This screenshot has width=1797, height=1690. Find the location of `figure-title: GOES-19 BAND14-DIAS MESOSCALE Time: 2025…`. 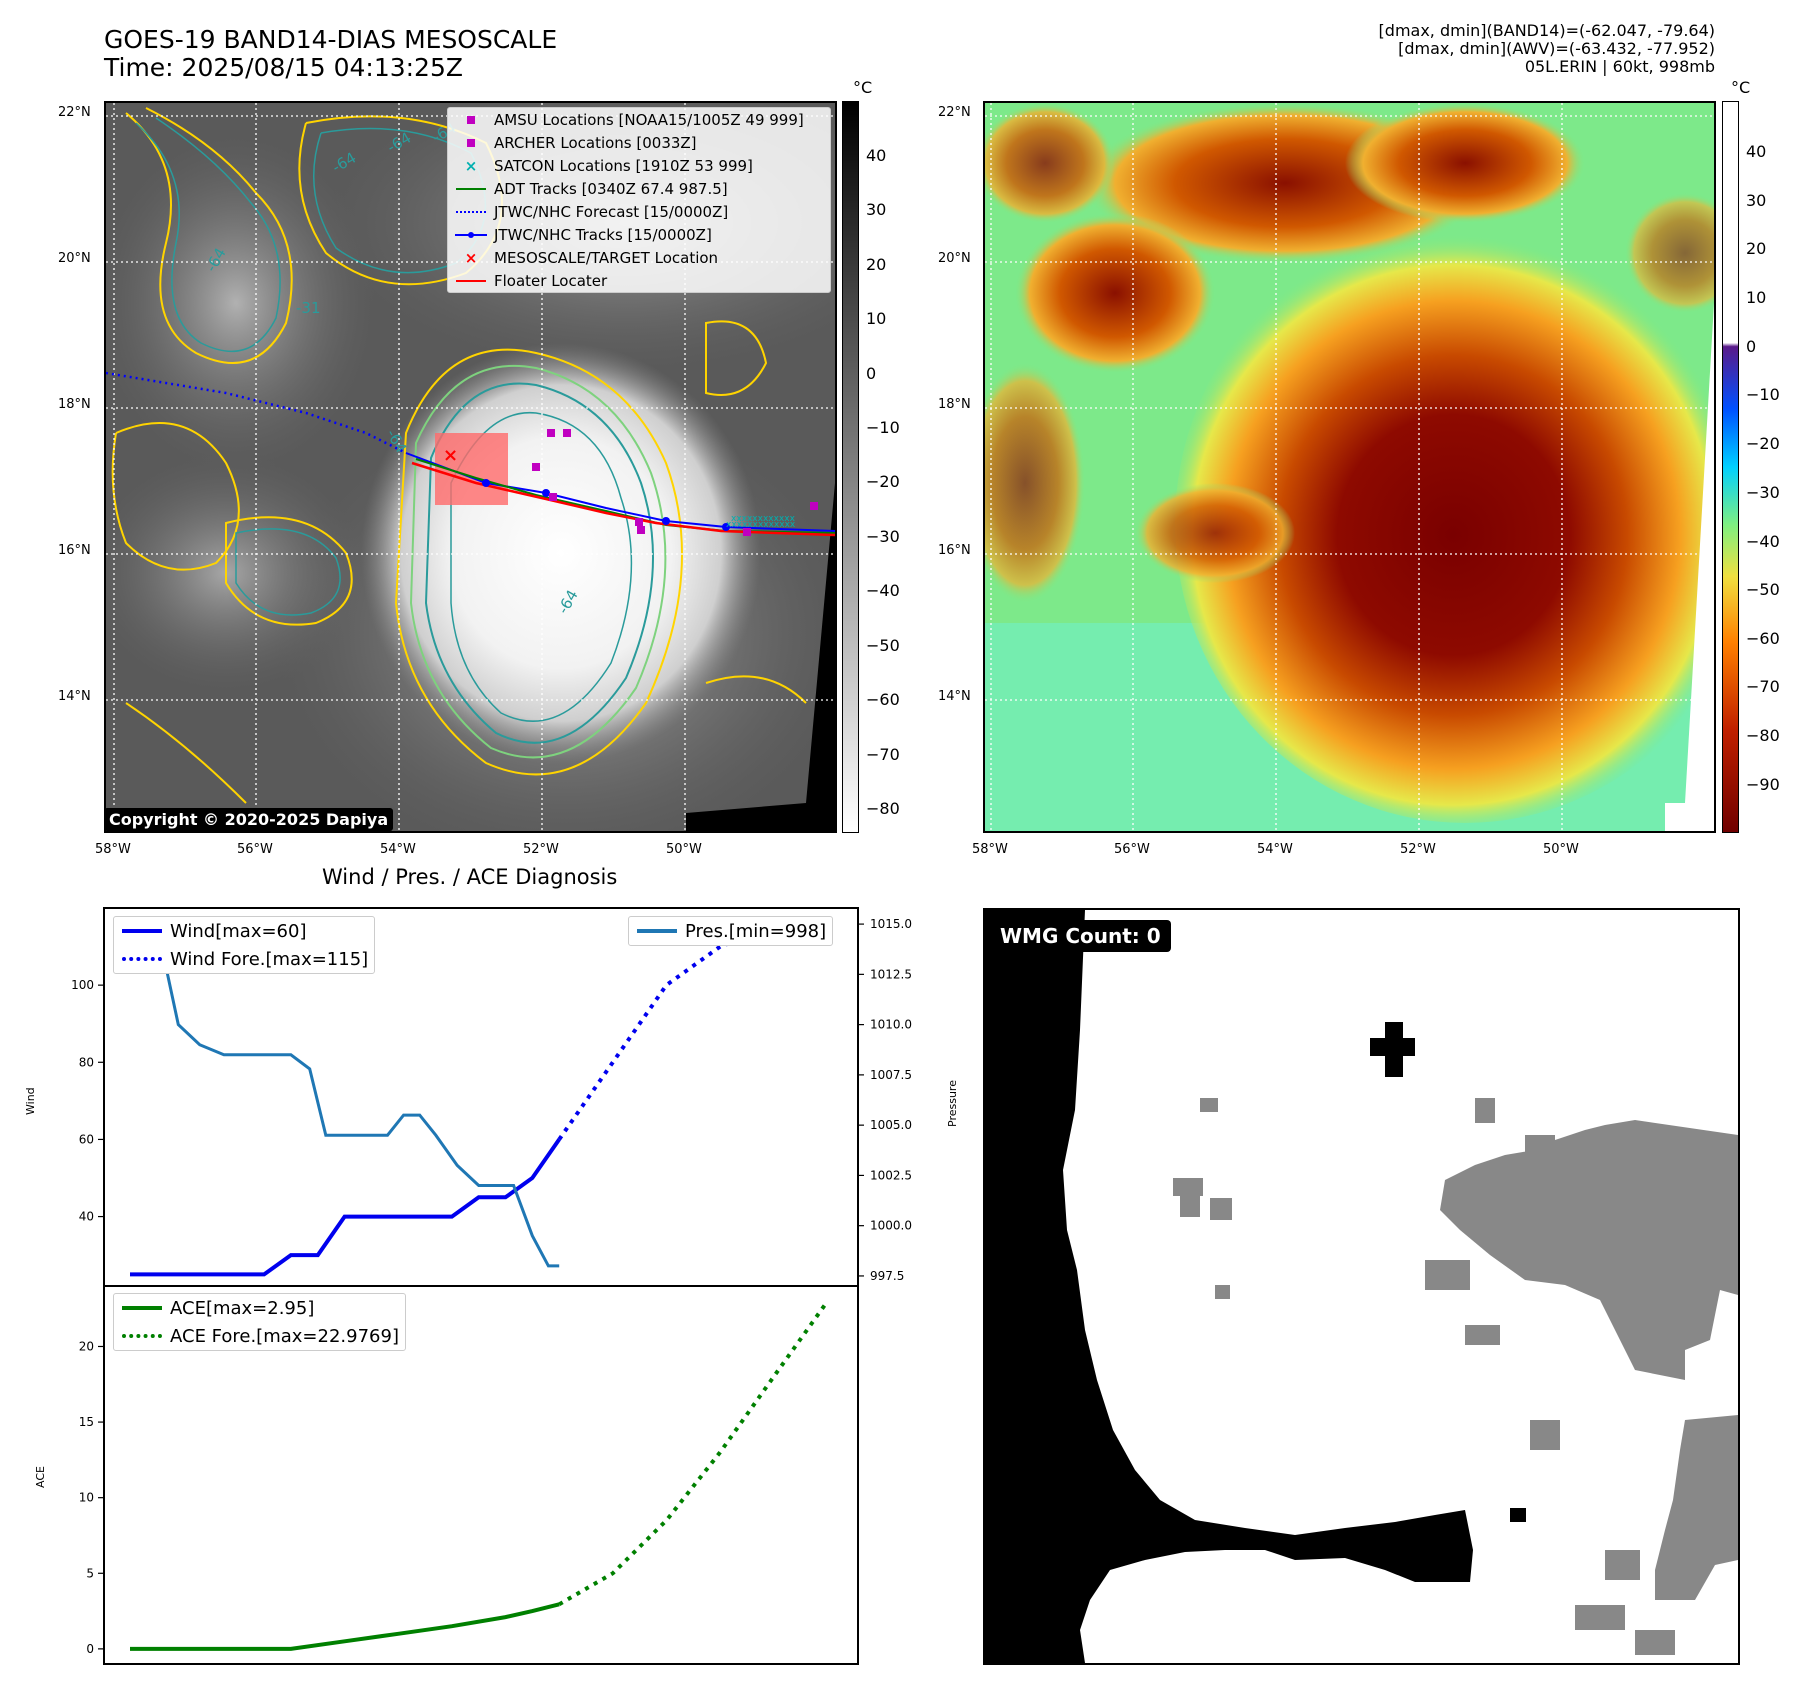

figure-title: GOES-19 BAND14-DIAS MESOSCALE Time: 2025… is located at coordinates (330, 54).